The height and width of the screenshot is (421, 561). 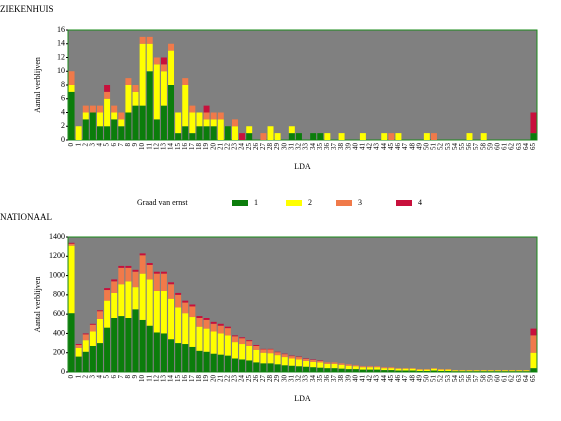 I want to click on y-axis-title: Aantal verblijven, so click(x=37, y=305).